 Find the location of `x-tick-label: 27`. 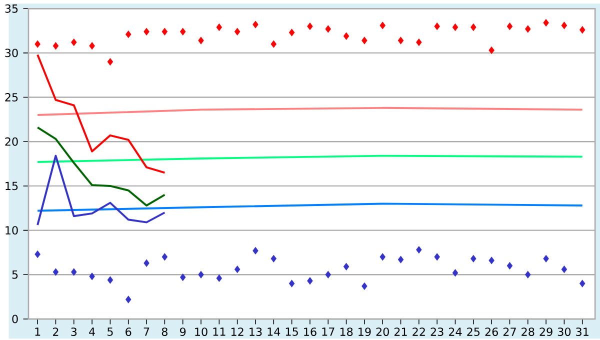

x-tick-label: 27 is located at coordinates (509, 331).